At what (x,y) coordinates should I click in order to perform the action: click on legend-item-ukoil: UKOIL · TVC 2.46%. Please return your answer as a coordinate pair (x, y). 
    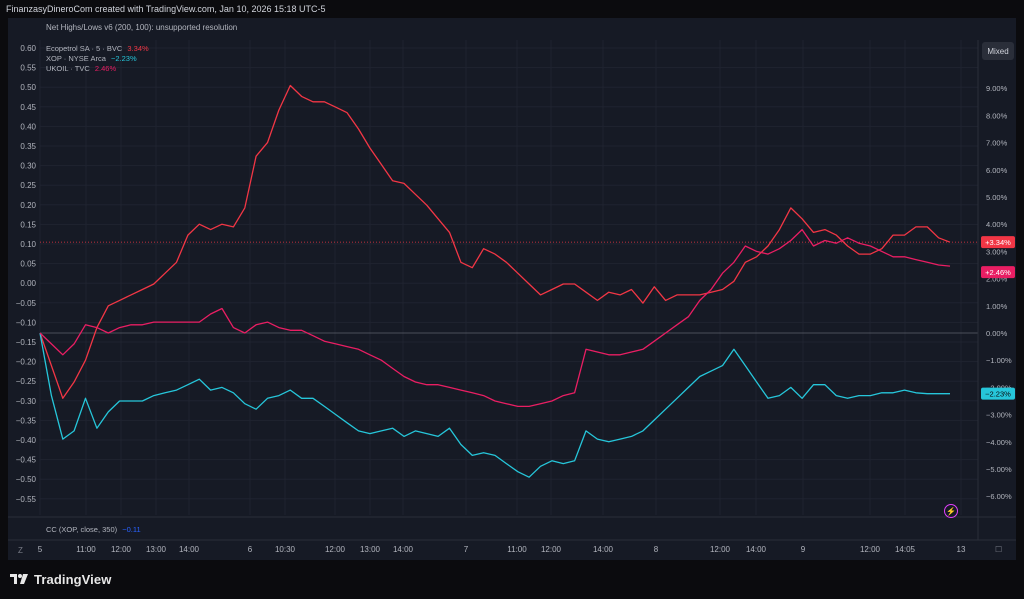
    Looking at the image, I should click on (81, 68).